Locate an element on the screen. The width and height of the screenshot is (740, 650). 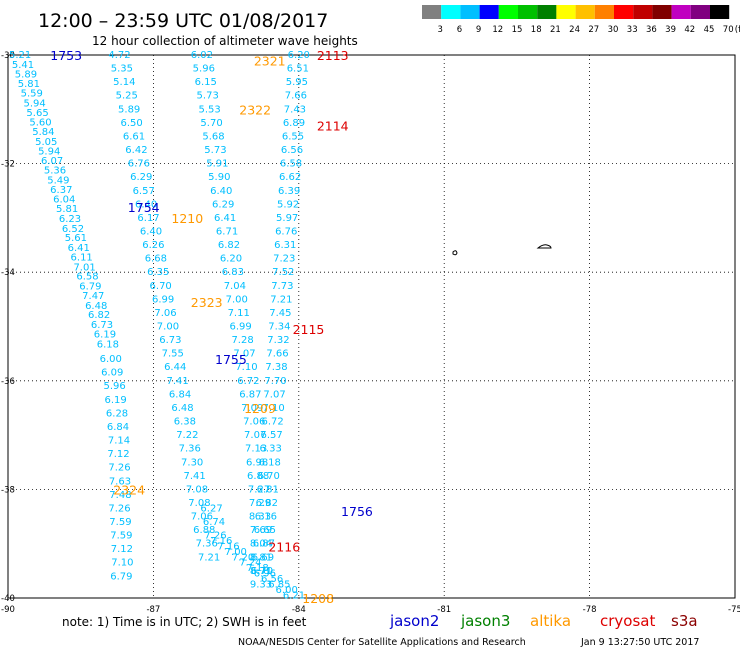
swh-value: 5.96 is located at coordinates (204, 69).